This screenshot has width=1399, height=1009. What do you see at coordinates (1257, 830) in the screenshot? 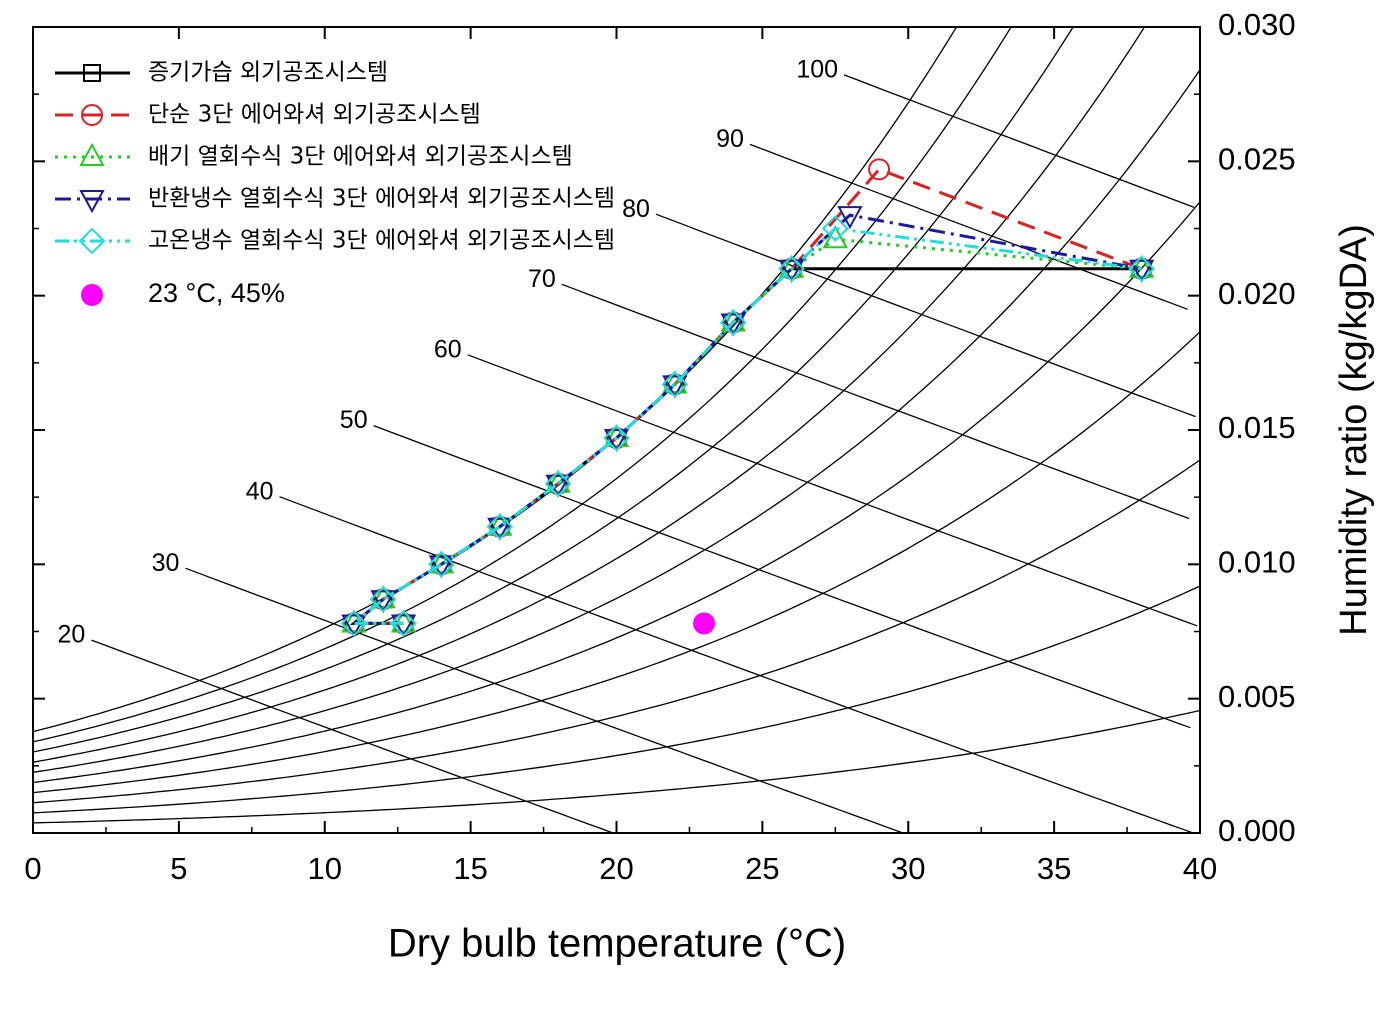
I see `y-tick-label: 0.000` at bounding box center [1257, 830].